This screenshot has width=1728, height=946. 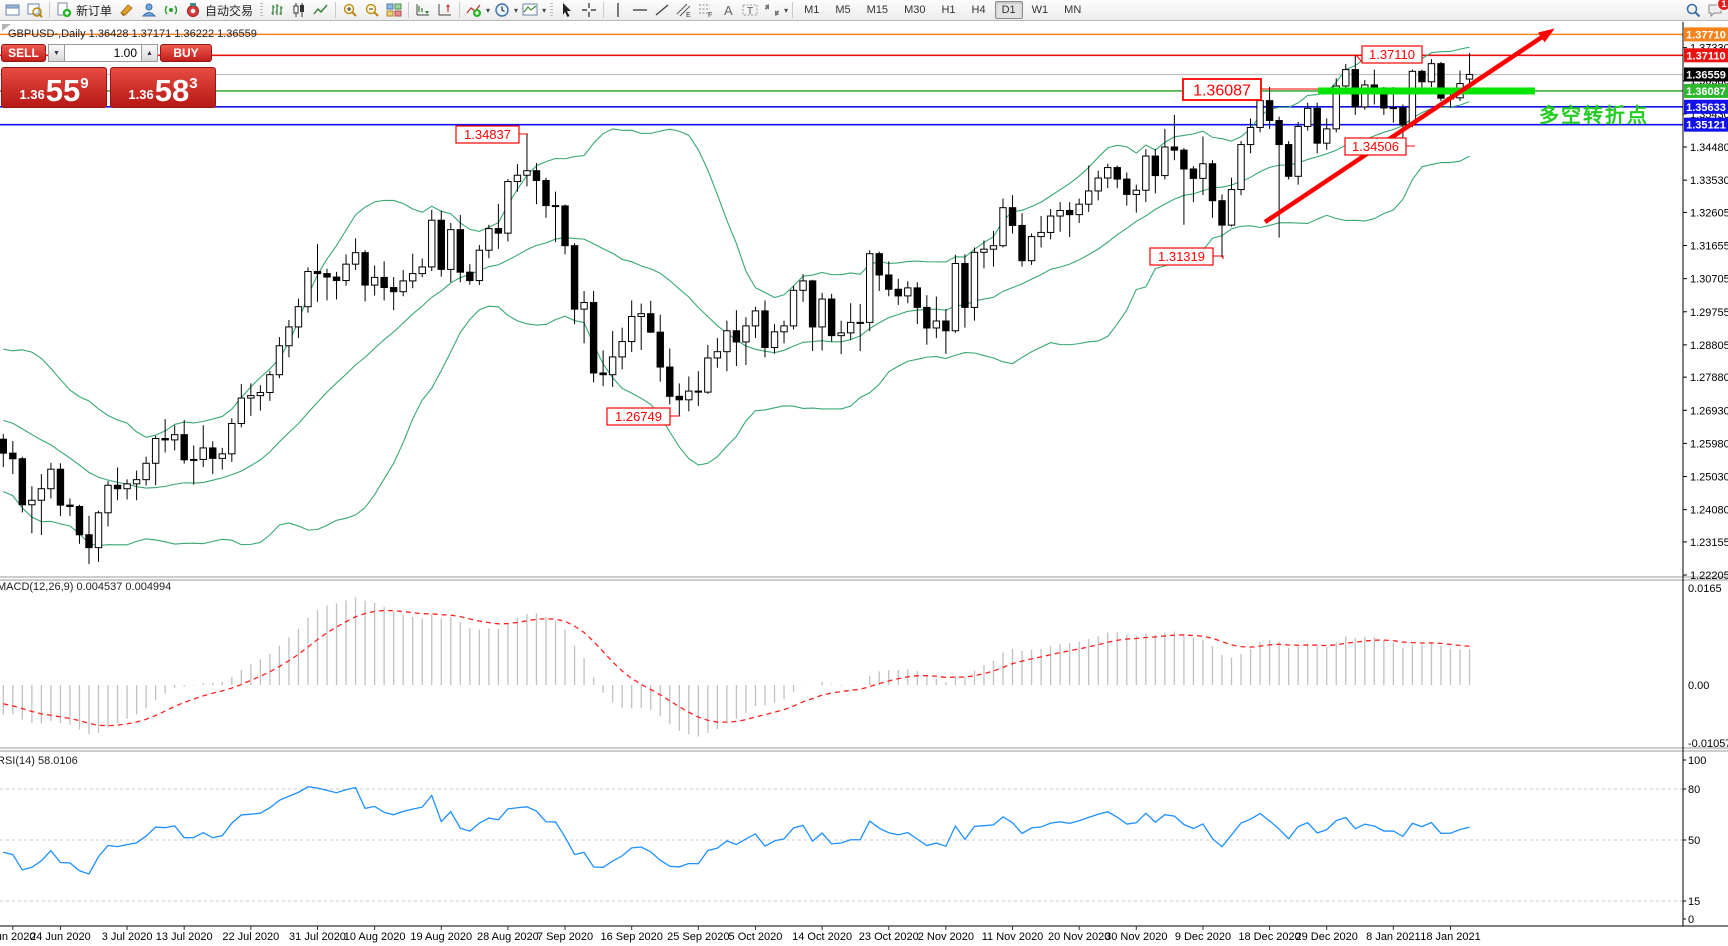 I want to click on timeframe-group: M1 M5 M15 M30 H1 H4 D1 W1 MN, so click(x=942, y=10).